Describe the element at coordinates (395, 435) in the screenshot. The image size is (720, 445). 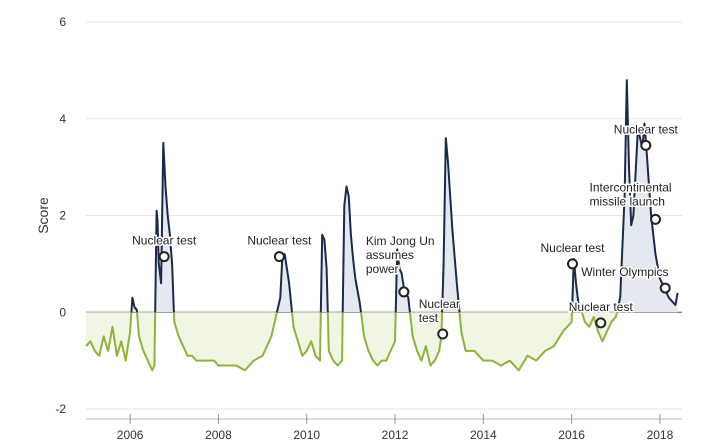
I see `x-tick-label: 2012` at that location.